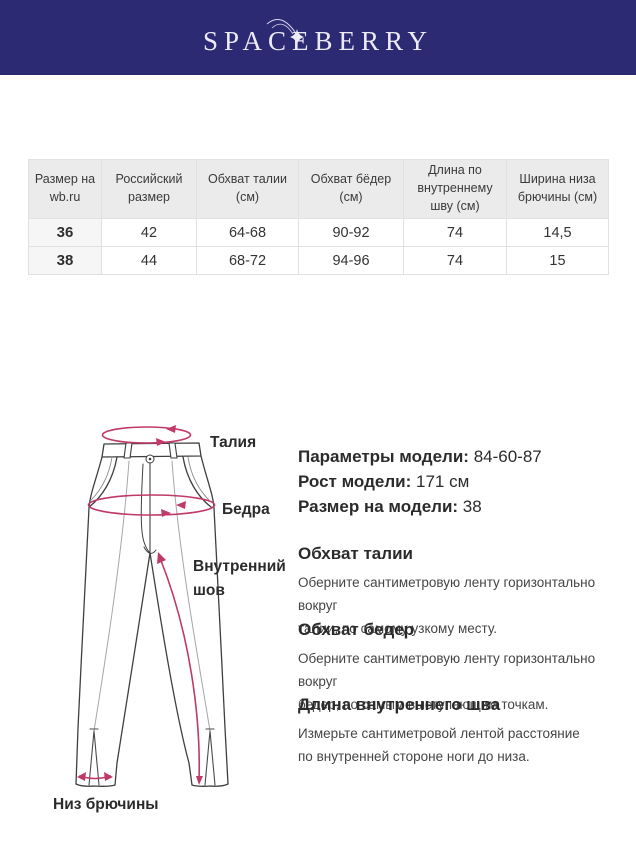 This screenshot has width=636, height=848. I want to click on model-size-line: Размер на модели: 38, so click(458, 506).